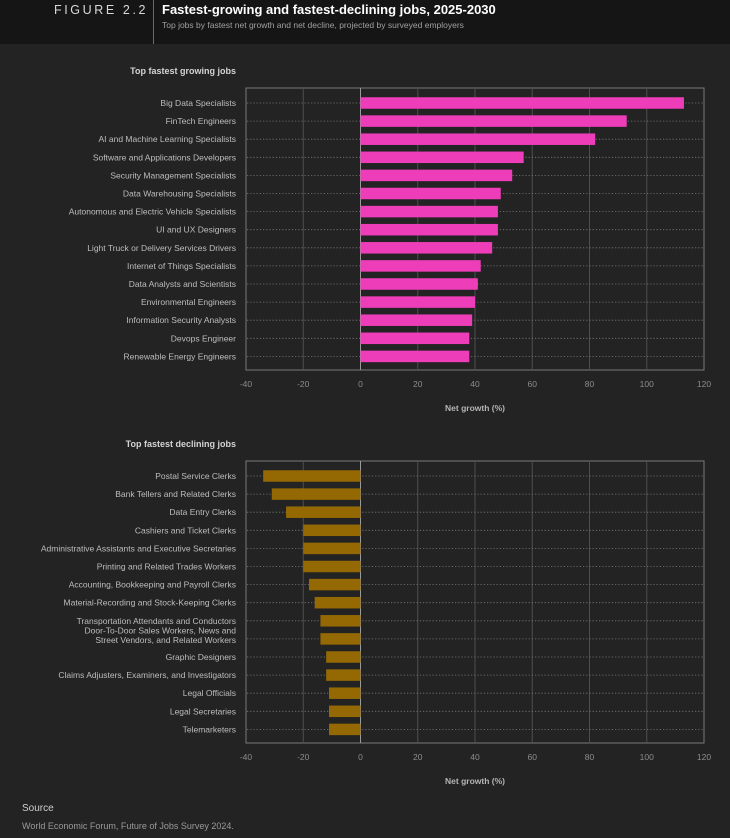  I want to click on source-label: Source, so click(38, 808).